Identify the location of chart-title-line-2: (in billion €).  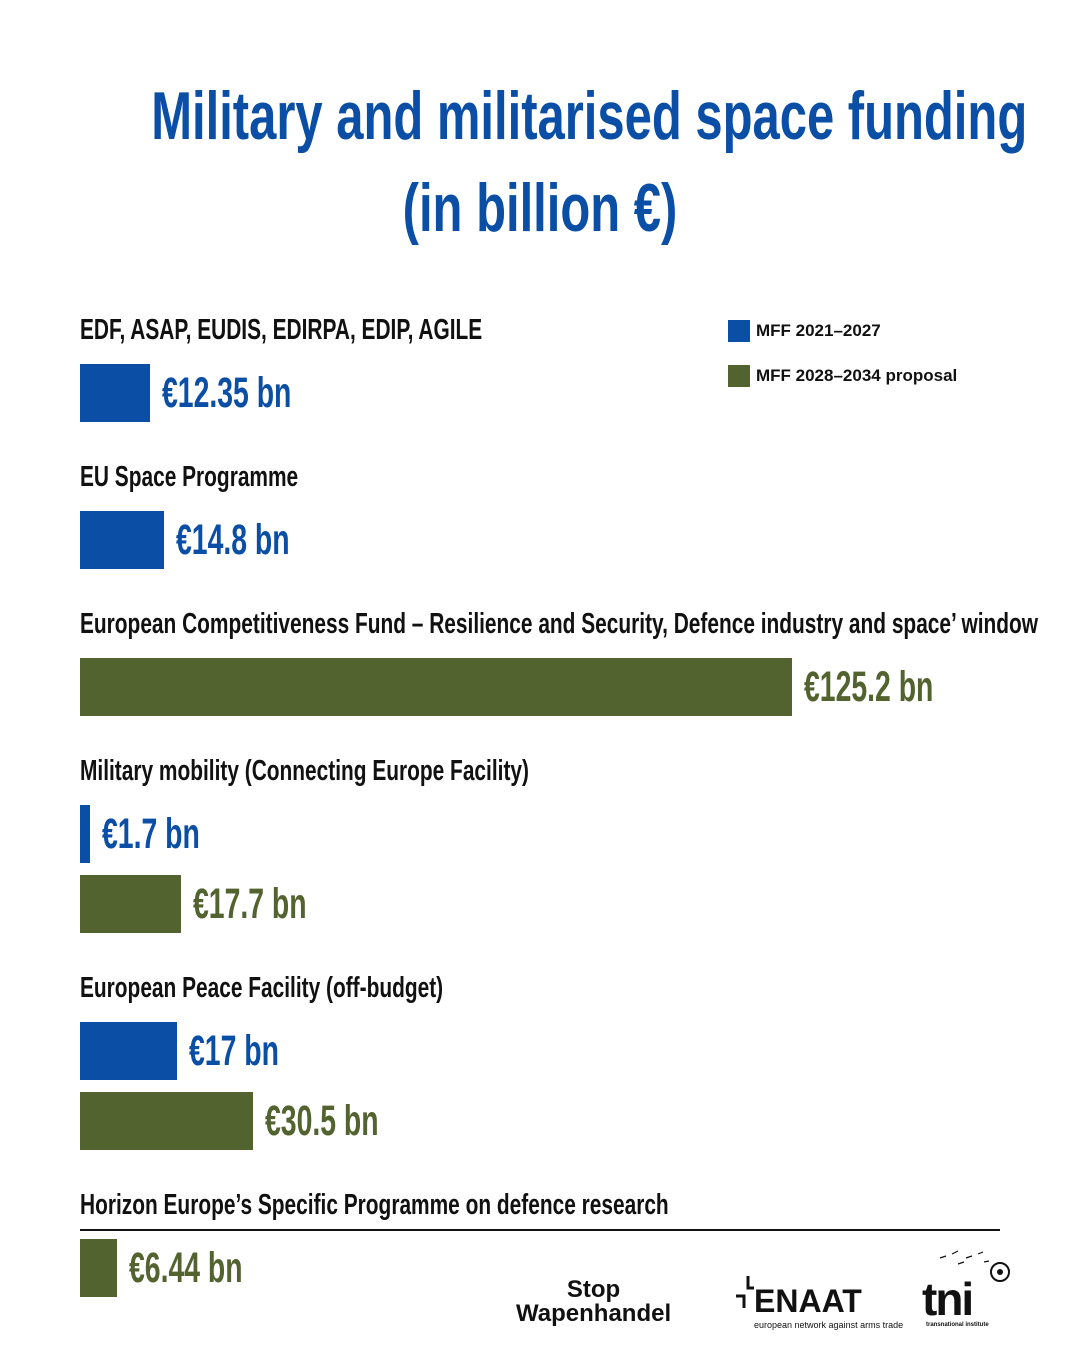
(540, 208).